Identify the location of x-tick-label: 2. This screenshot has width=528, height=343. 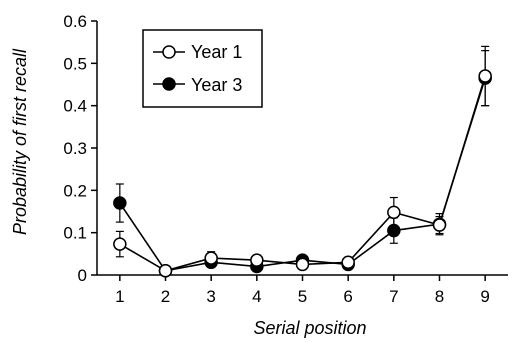
(165, 296).